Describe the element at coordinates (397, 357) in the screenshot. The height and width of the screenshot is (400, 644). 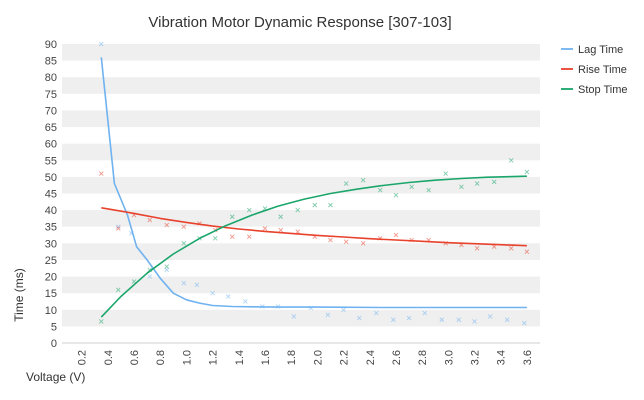
I see `x-tick-label: 2.6` at that location.